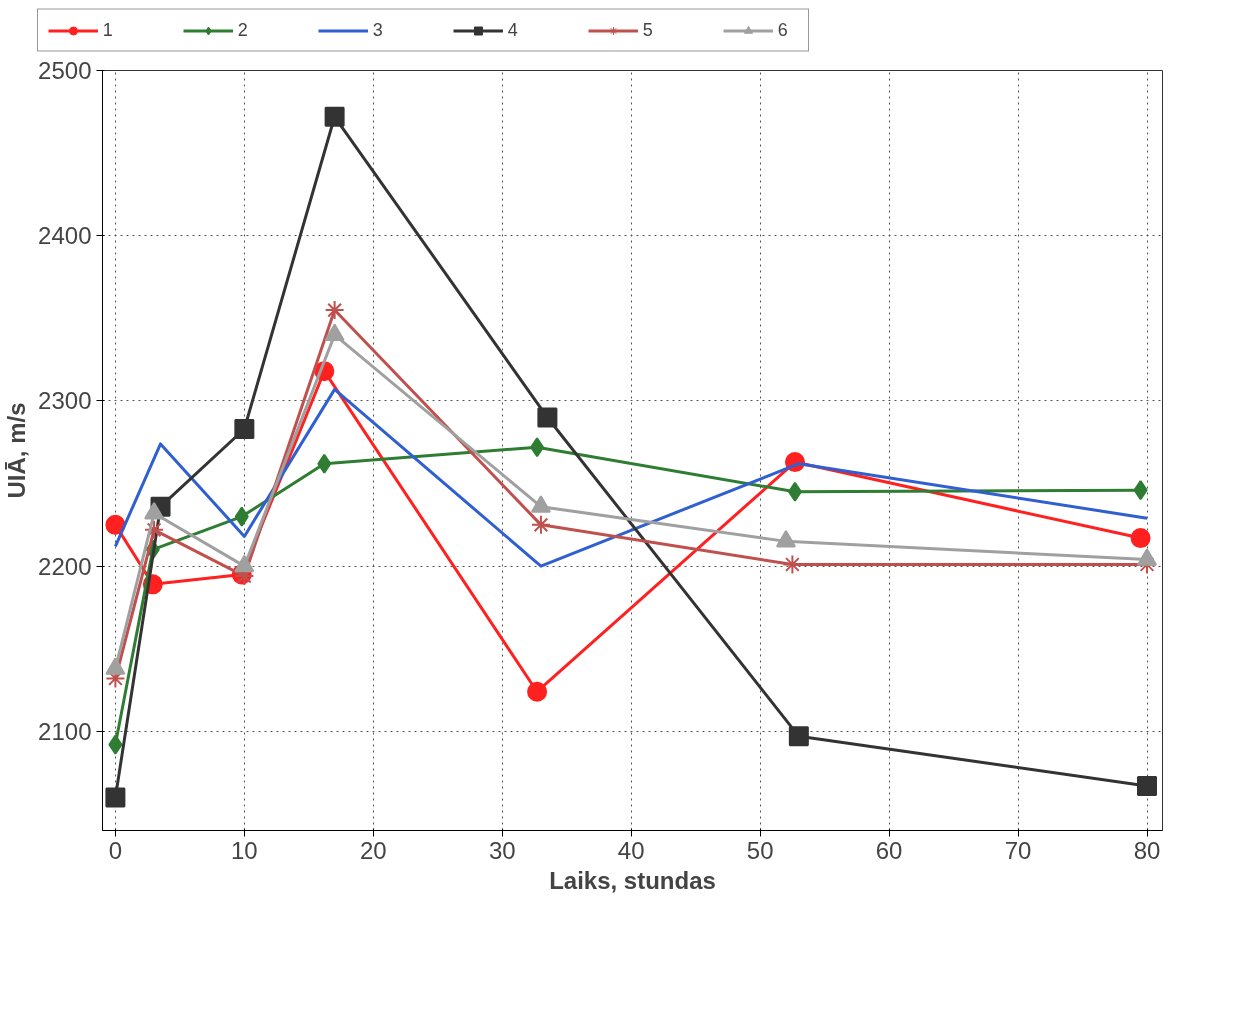 The height and width of the screenshot is (1014, 1239). Describe the element at coordinates (631, 850) in the screenshot. I see `x-tick-label: 40` at that location.